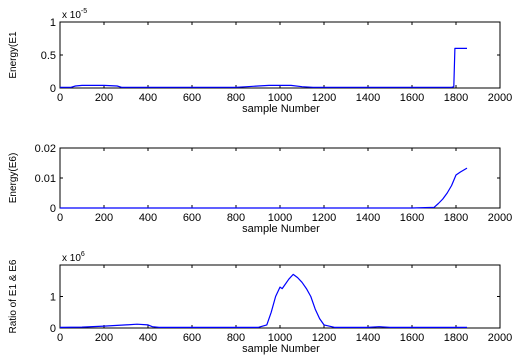 Image resolution: width=520 pixels, height=362 pixels. I want to click on y-axis-label: Energy(E6), so click(13, 178).